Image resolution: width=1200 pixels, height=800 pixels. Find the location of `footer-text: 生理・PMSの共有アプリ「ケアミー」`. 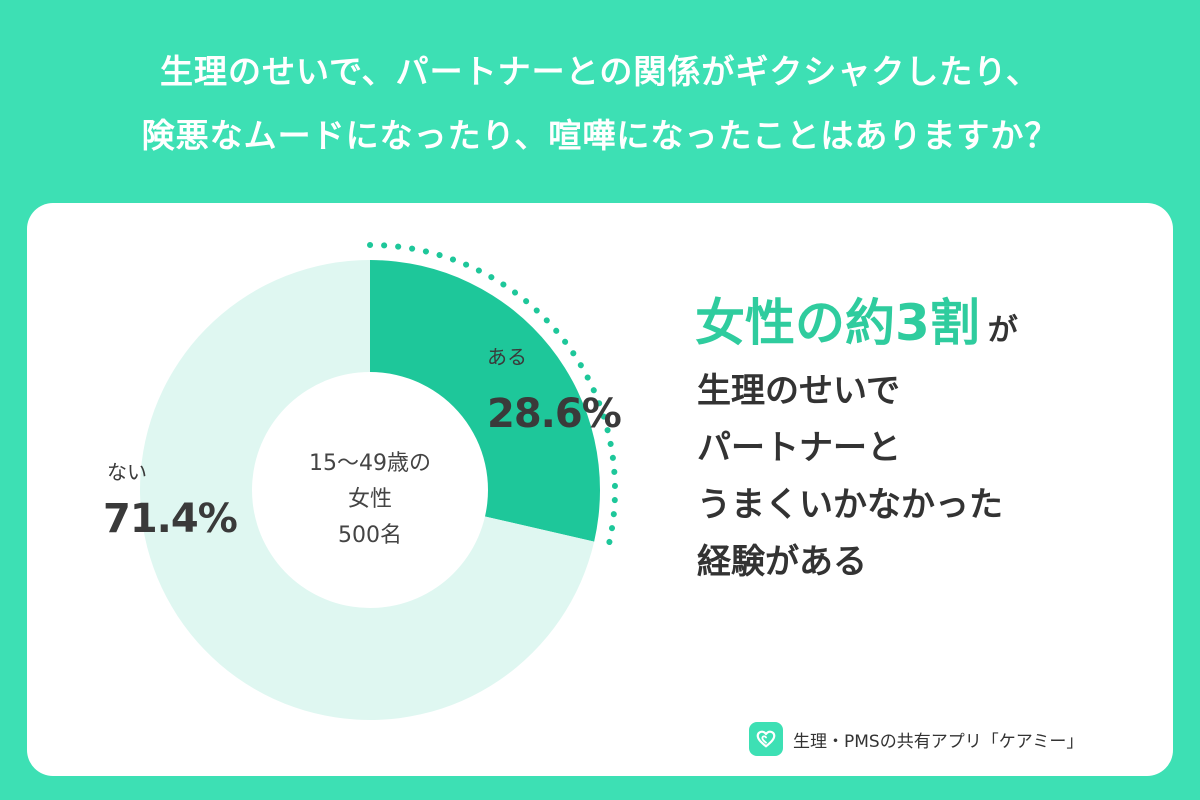

footer-text: 生理・PMSの共有アプリ「ケアミー」 is located at coordinates (938, 741).